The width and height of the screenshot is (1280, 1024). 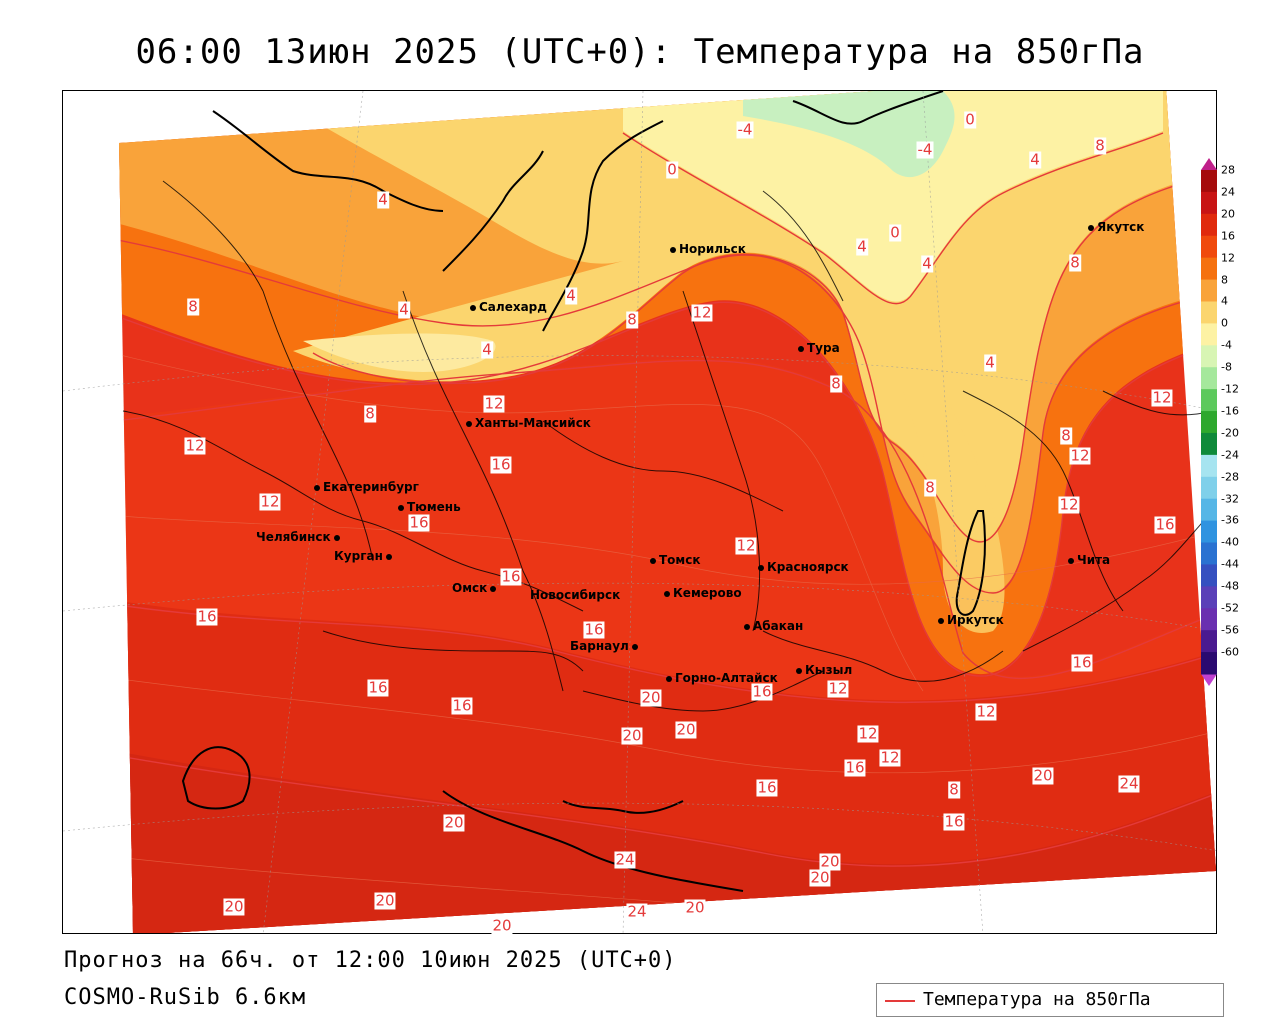 I want to click on colorbar-tick-label: -12, so click(x=1230, y=389).